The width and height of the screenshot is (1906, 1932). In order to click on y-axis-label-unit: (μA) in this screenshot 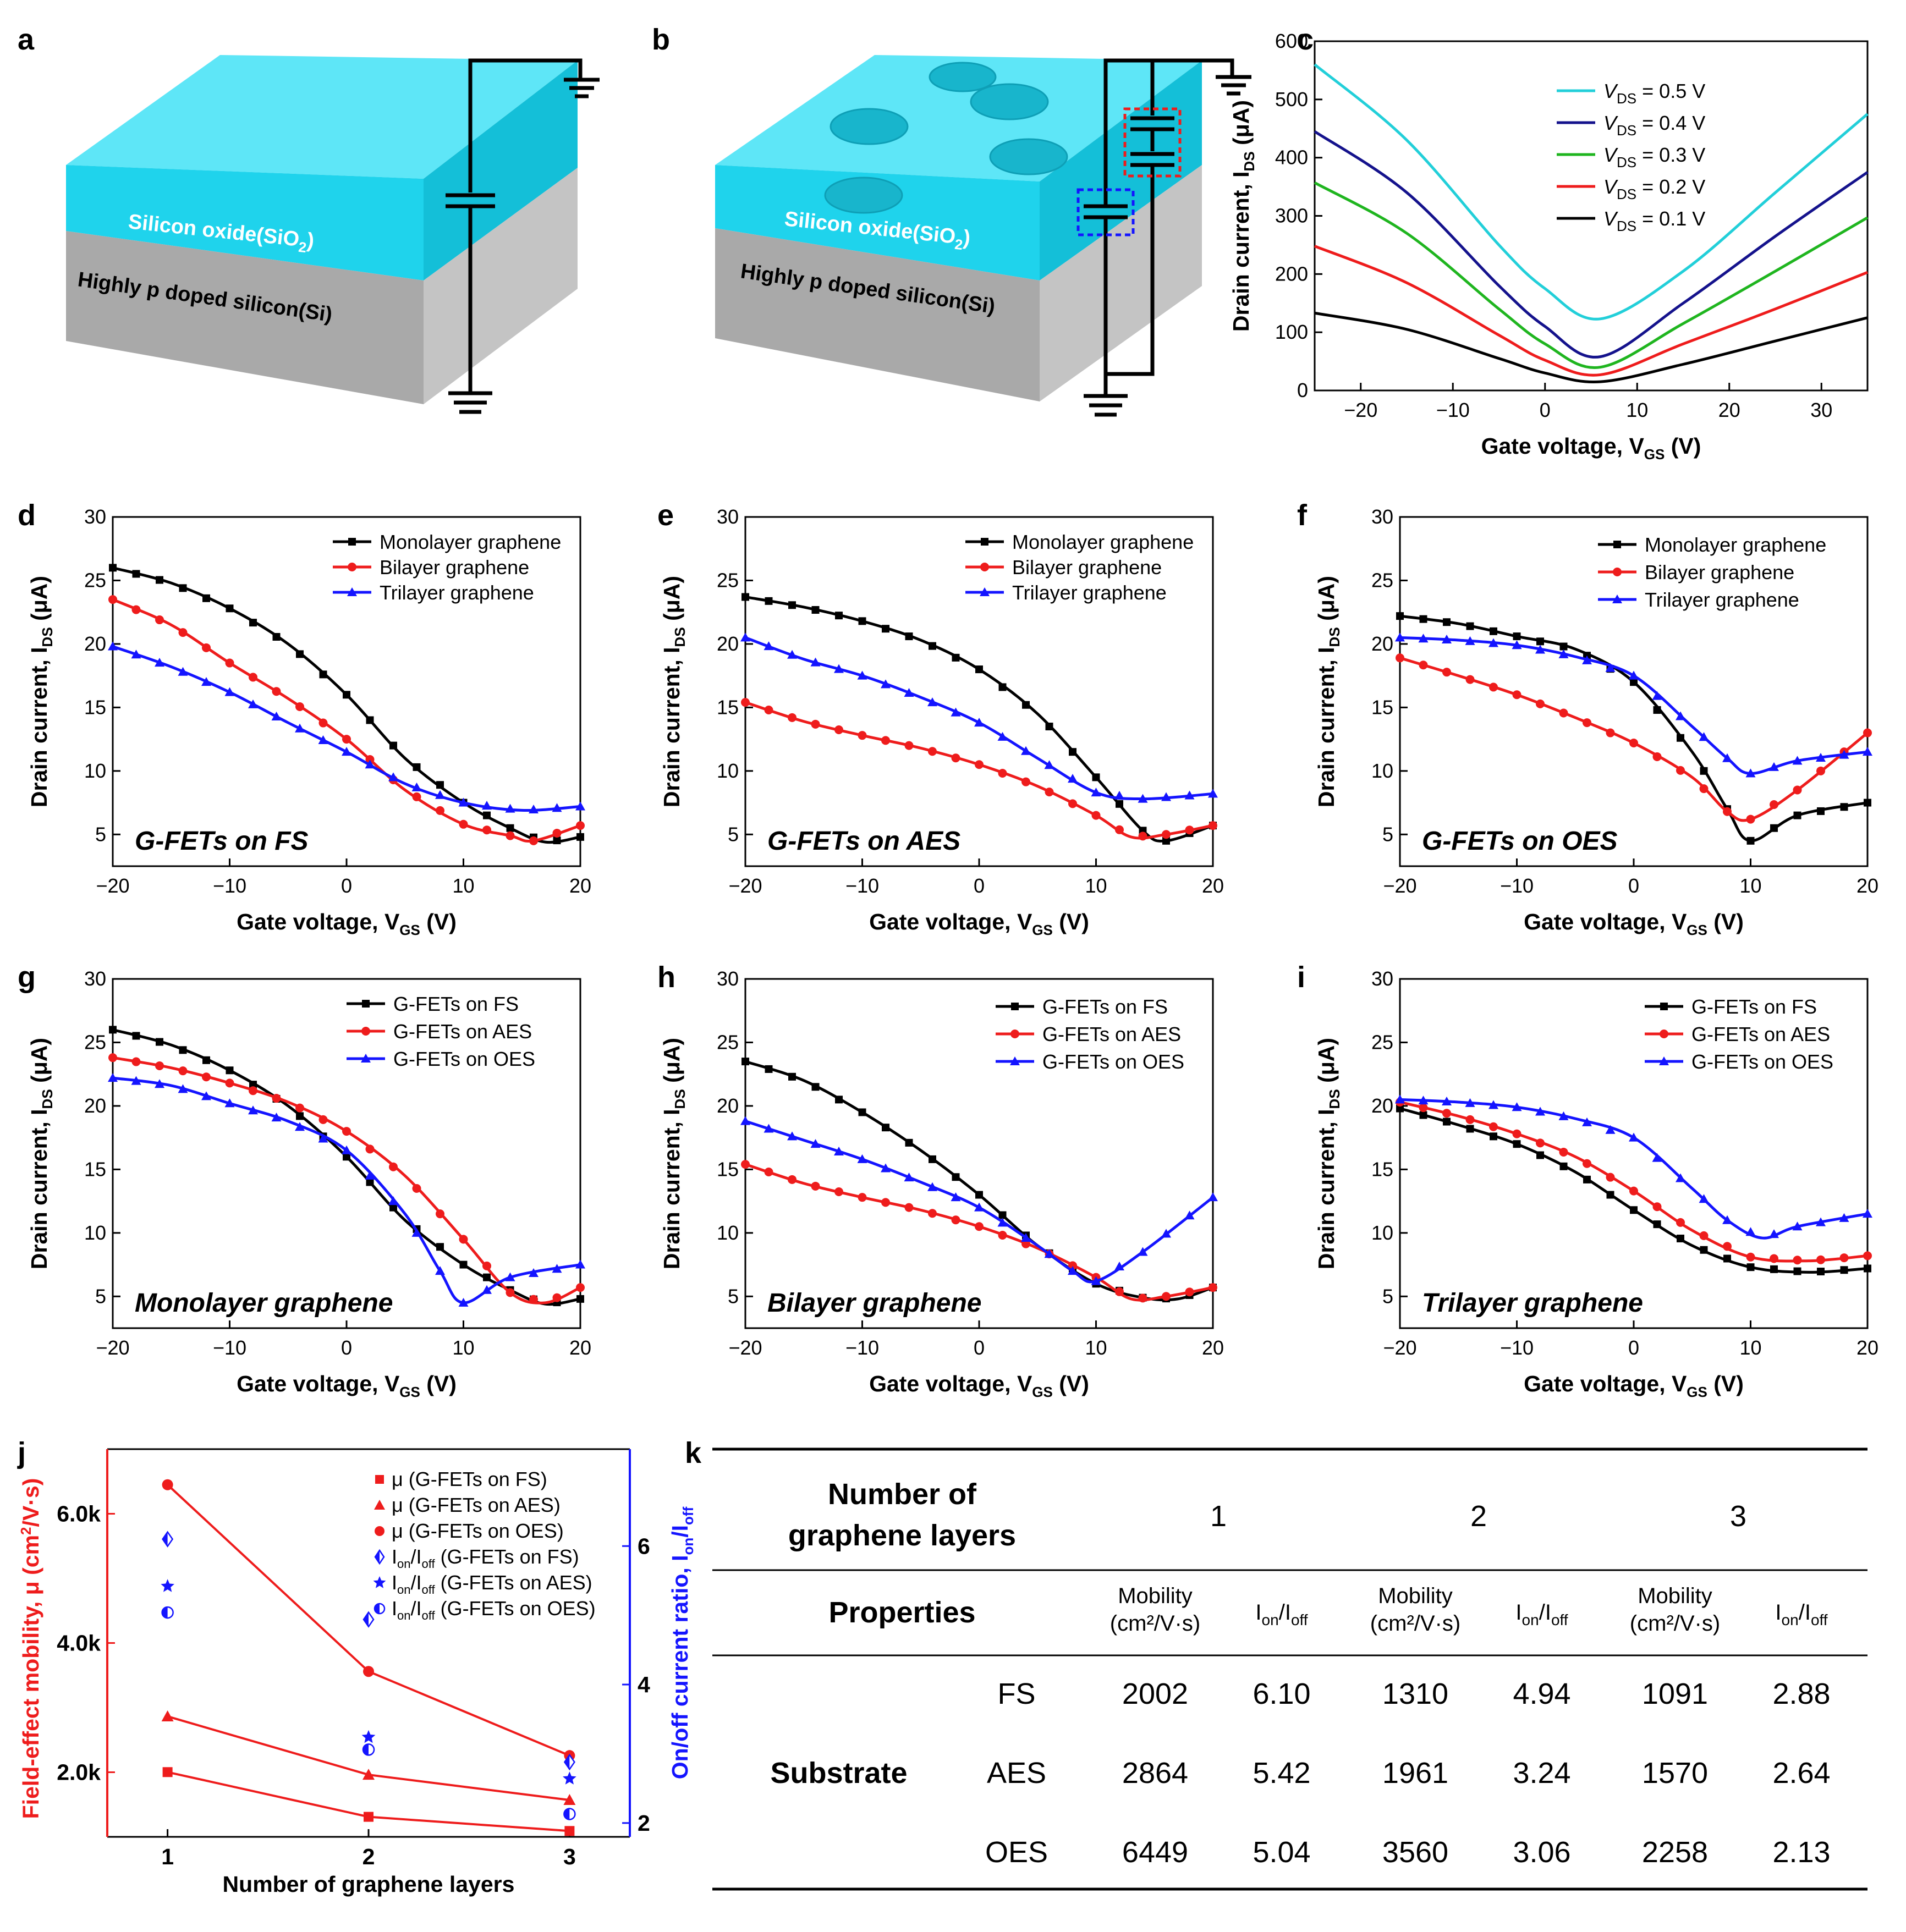, I will do `click(39, 601)`.